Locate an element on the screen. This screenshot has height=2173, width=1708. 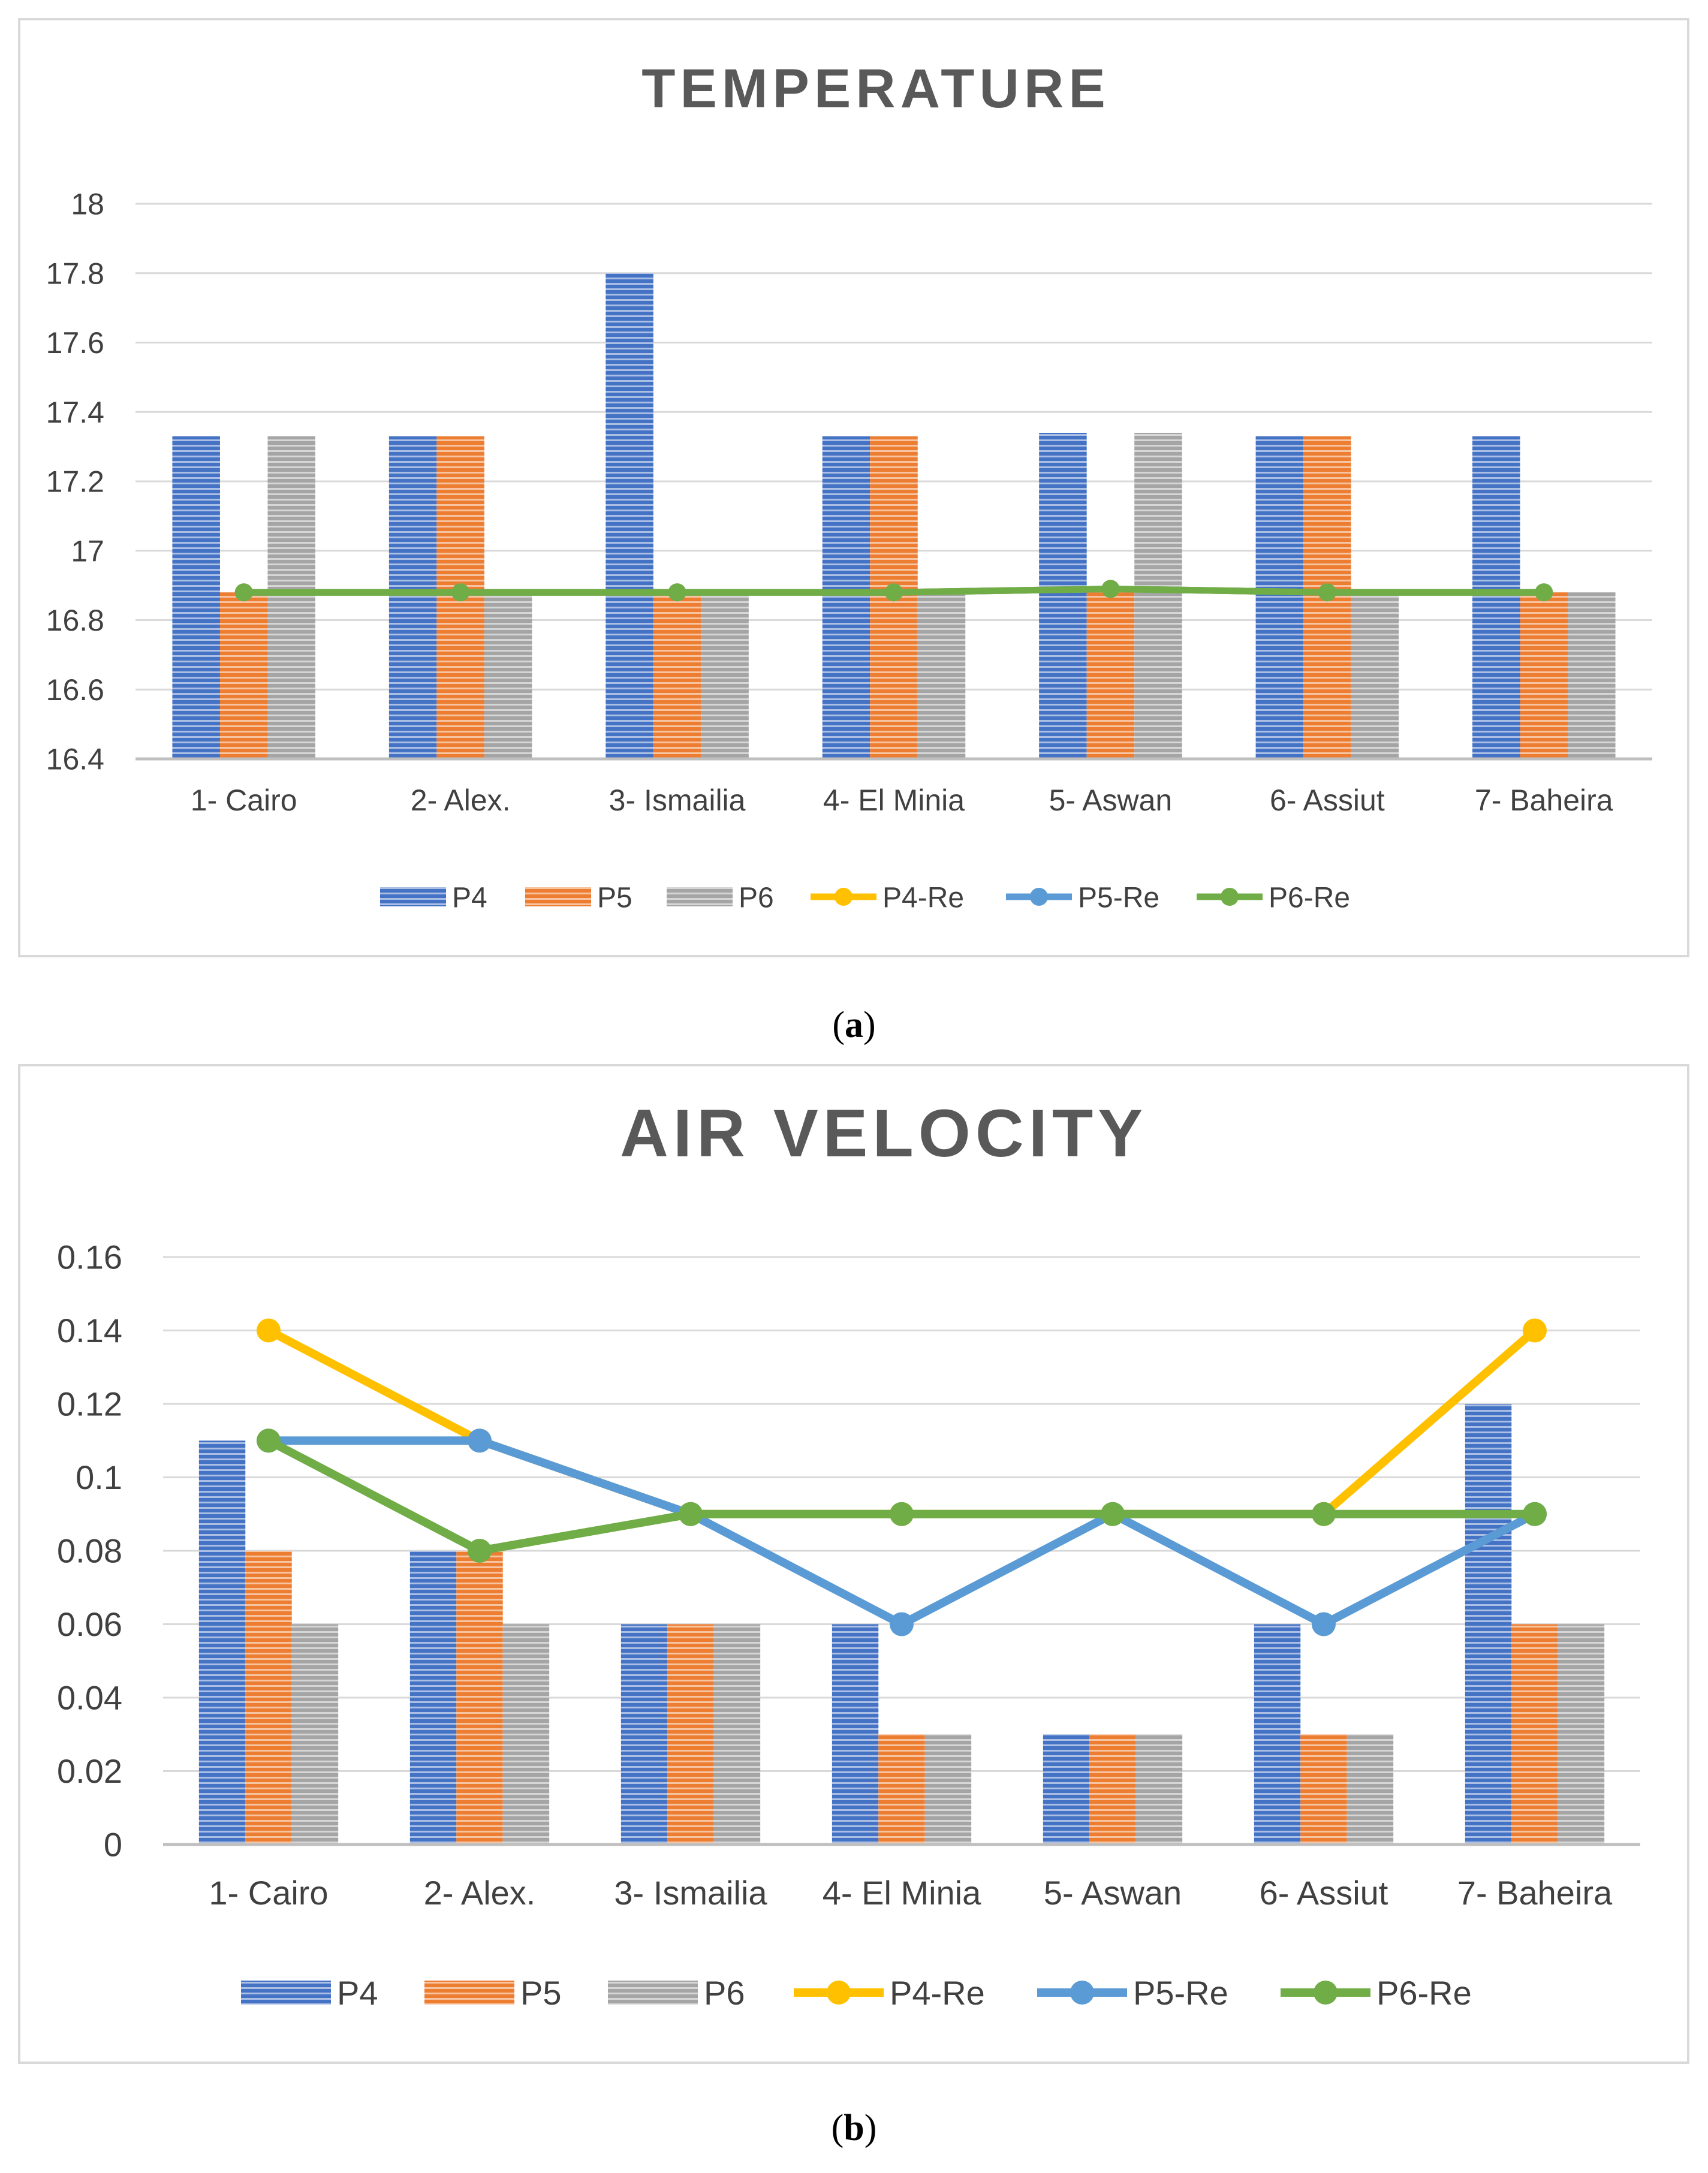
y-tick-label: 16.8 is located at coordinates (75, 620).